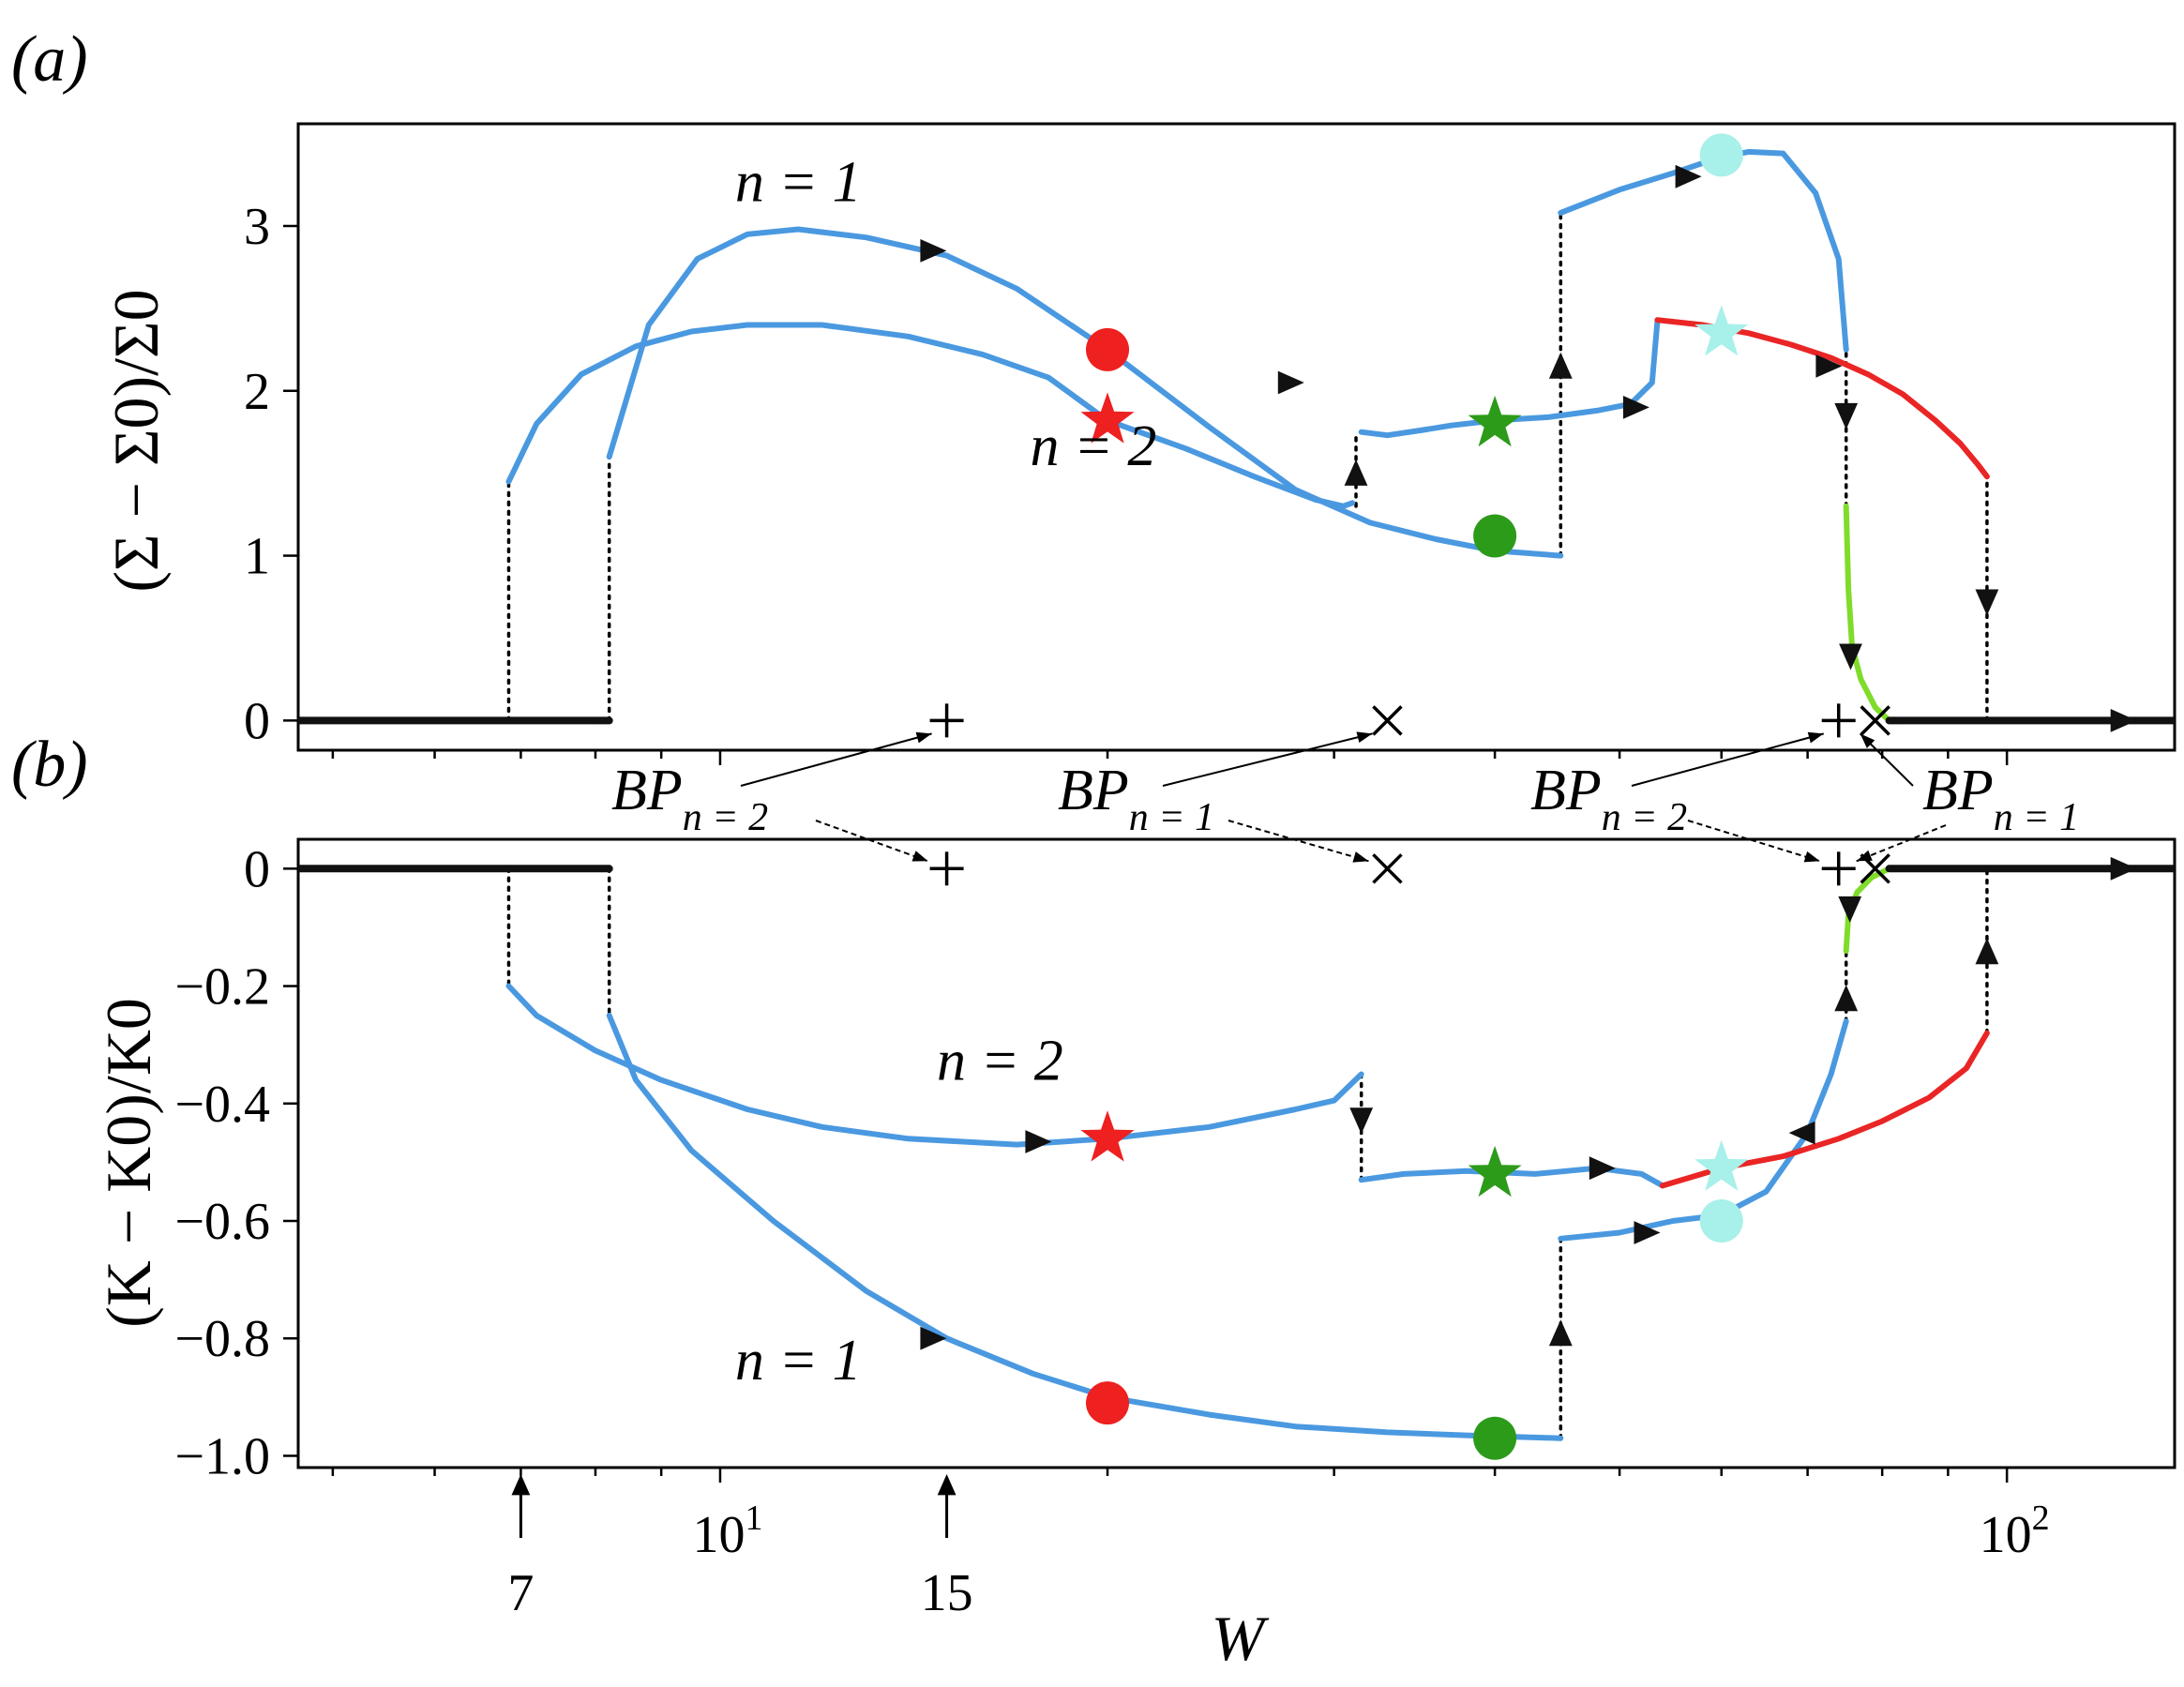 The height and width of the screenshot is (1687, 2184). What do you see at coordinates (1867, 613) in the screenshot?
I see `series-line-a-5-green` at bounding box center [1867, 613].